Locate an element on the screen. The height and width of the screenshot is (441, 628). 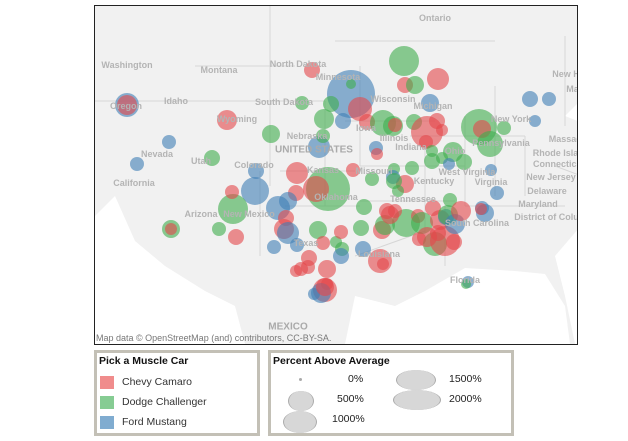
swatch is located at coordinates (107, 382).